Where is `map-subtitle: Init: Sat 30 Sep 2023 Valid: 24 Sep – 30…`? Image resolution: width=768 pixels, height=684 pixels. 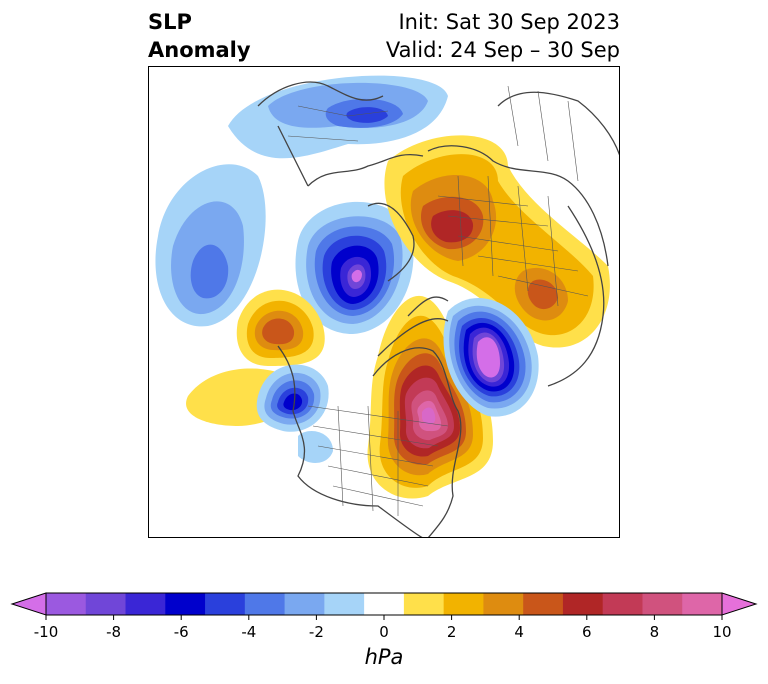 map-subtitle: Init: Sat 30 Sep 2023 Valid: 24 Sep – 30… is located at coordinates (503, 36).